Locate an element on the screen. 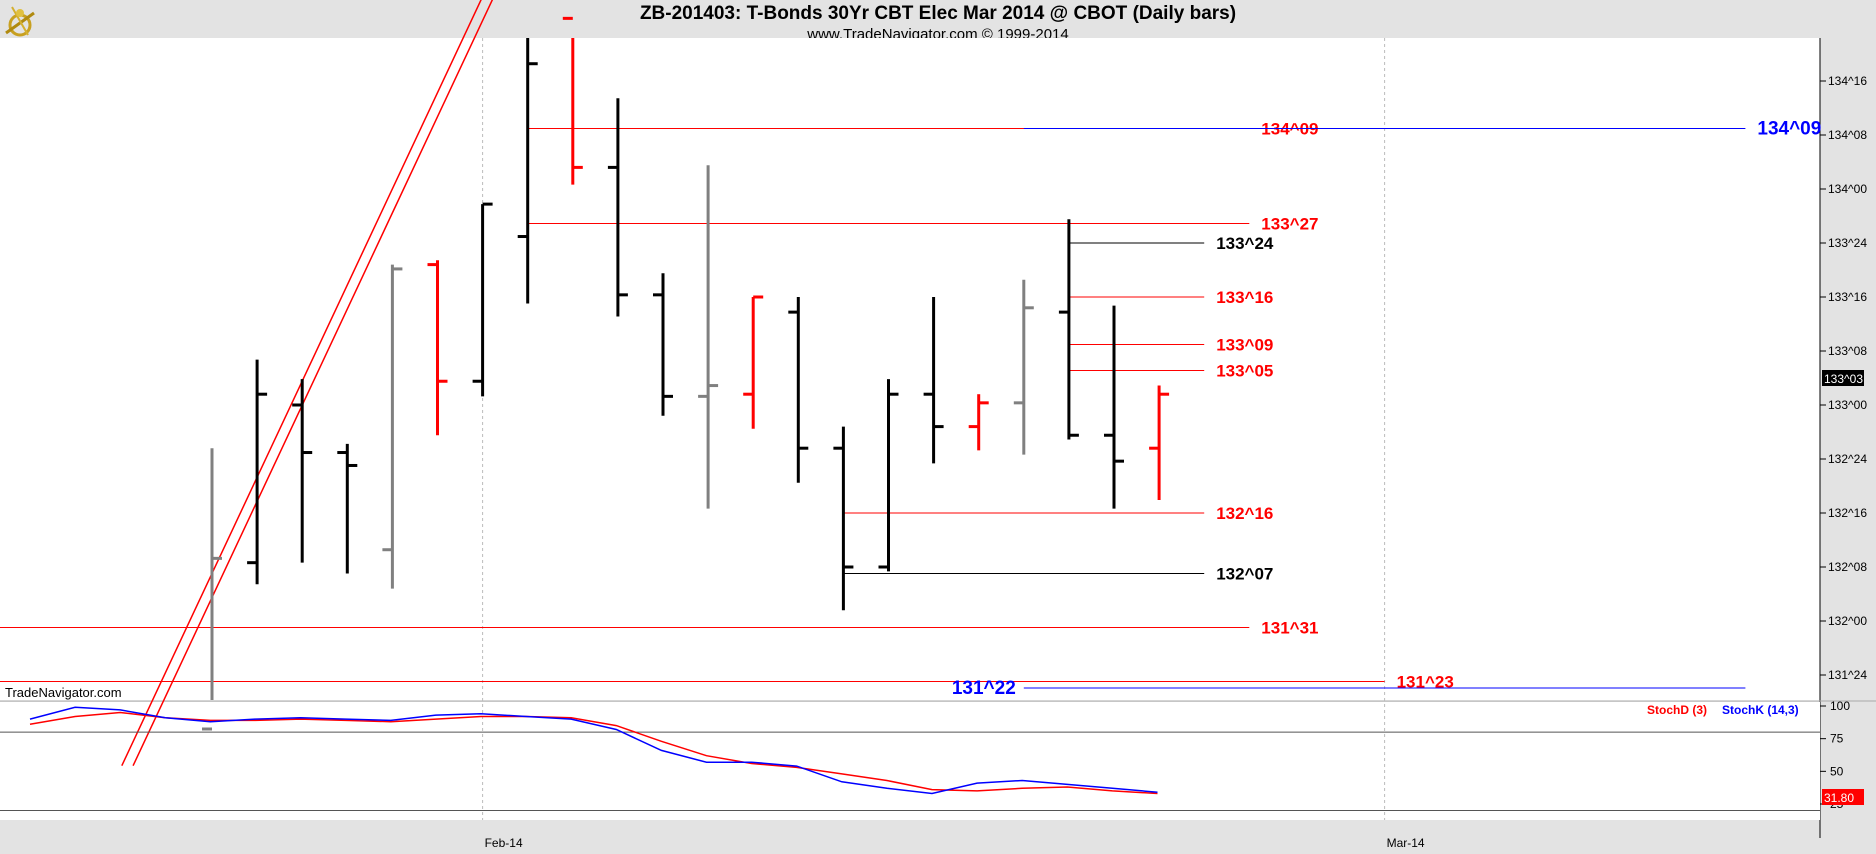  stoch-tick-2: 50 is located at coordinates (1837, 771).